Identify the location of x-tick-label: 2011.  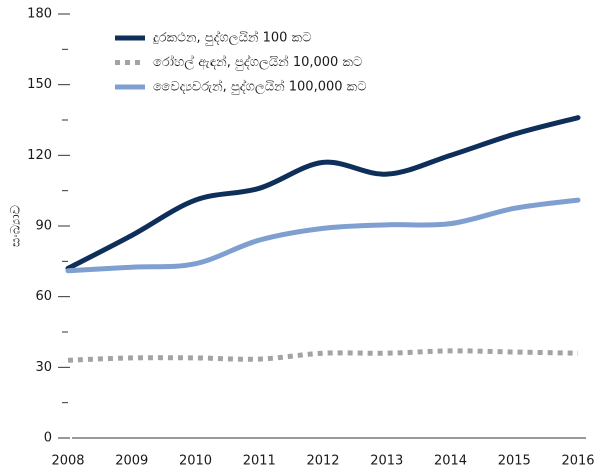
(259, 461).